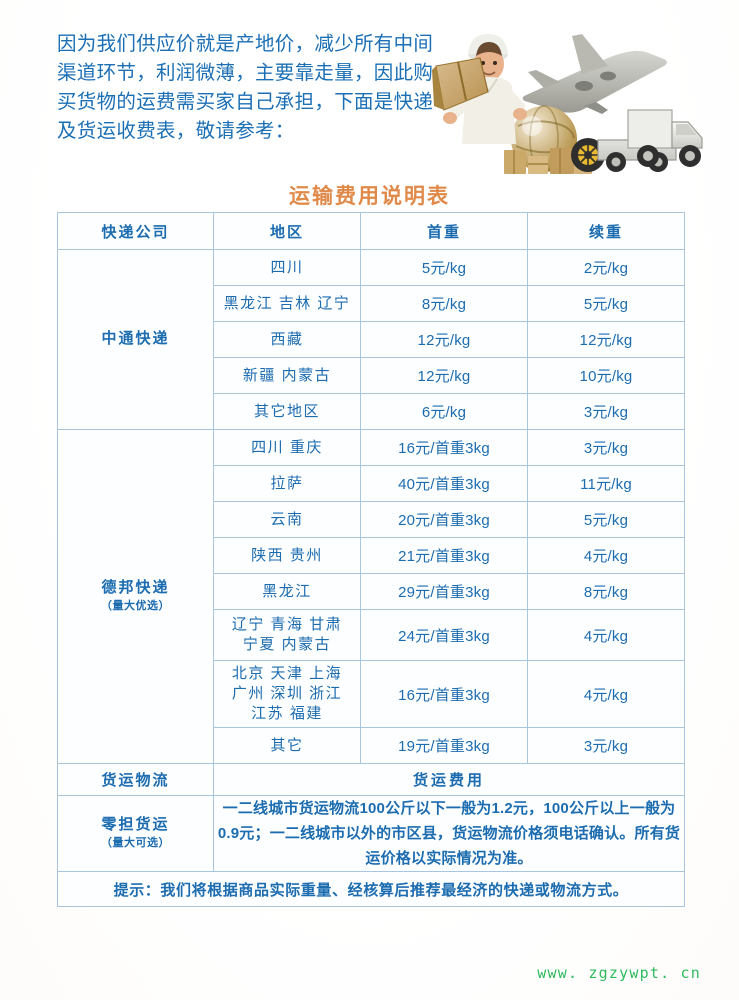 The height and width of the screenshot is (1000, 739). I want to click on airplane-icon, so click(594, 74).